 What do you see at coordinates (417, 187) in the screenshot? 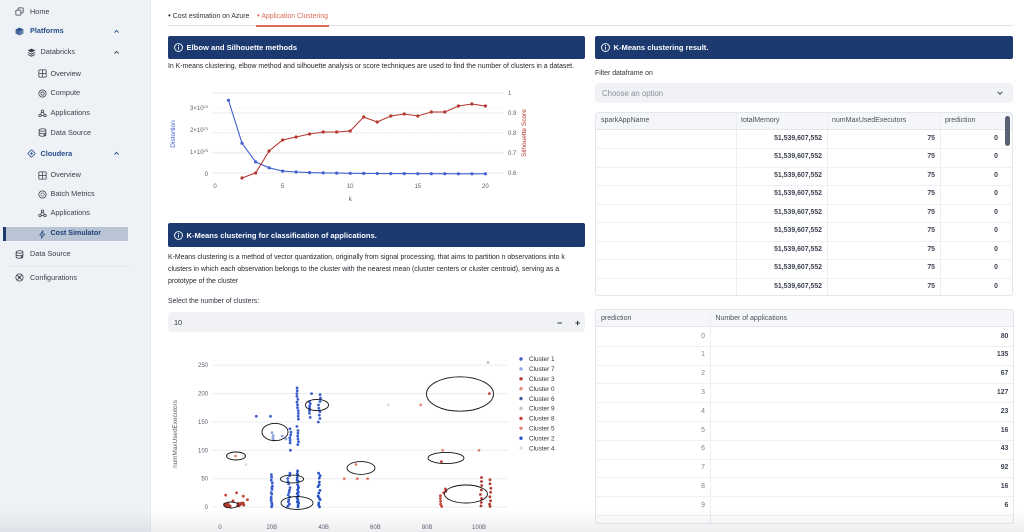
I see `svg-text: 15` at bounding box center [417, 187].